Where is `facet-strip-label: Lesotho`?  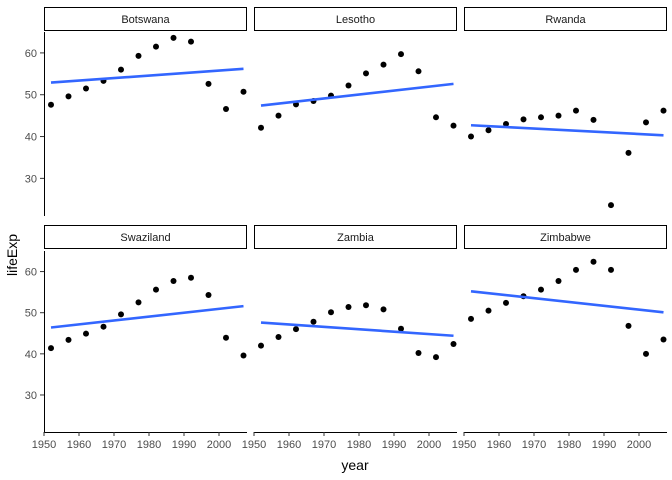 facet-strip-label: Lesotho is located at coordinates (355, 20).